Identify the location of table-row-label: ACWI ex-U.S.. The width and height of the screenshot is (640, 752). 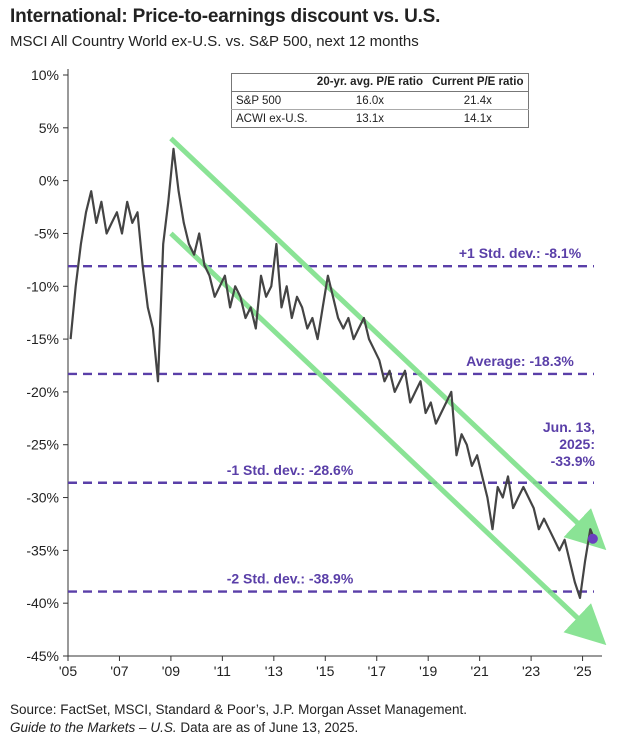
(272, 118).